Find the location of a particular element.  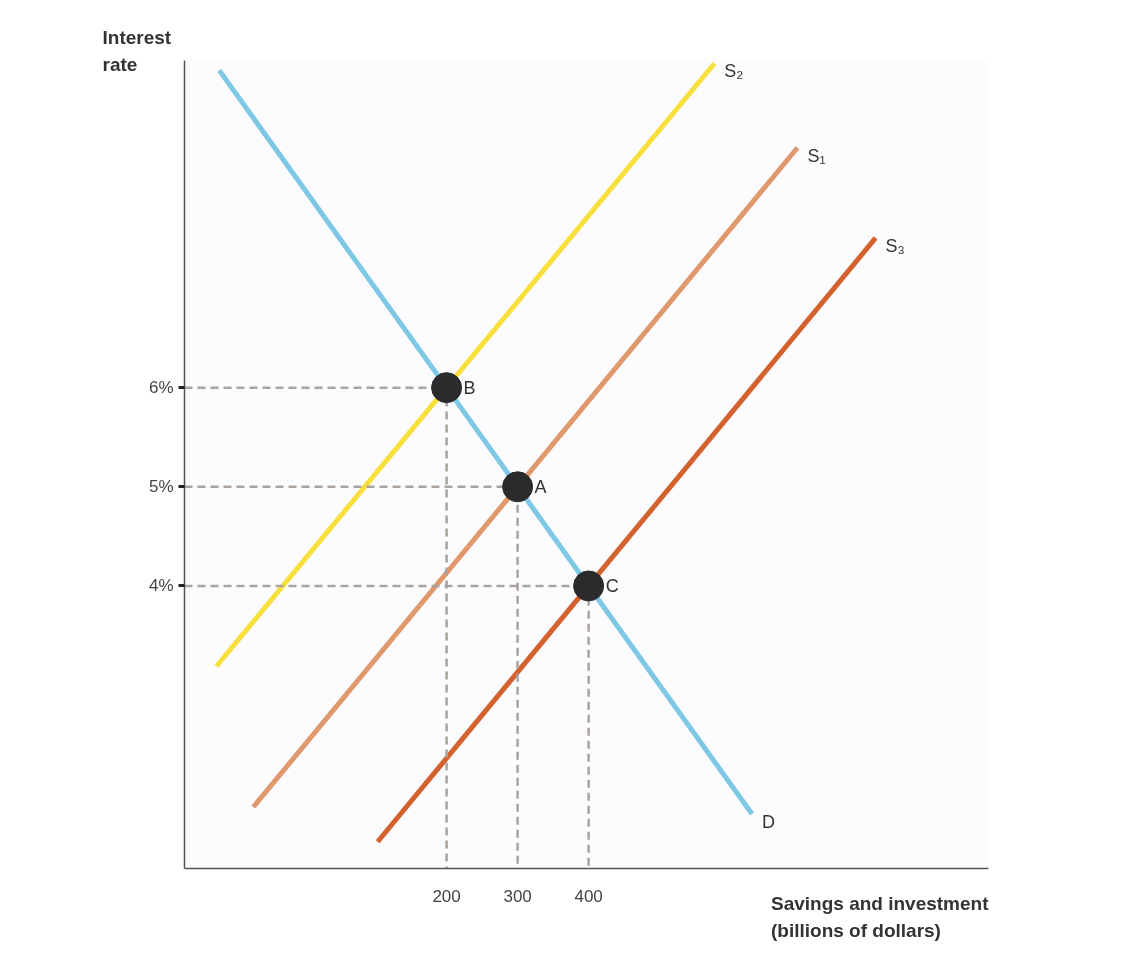

series-label: S₂ is located at coordinates (734, 71).